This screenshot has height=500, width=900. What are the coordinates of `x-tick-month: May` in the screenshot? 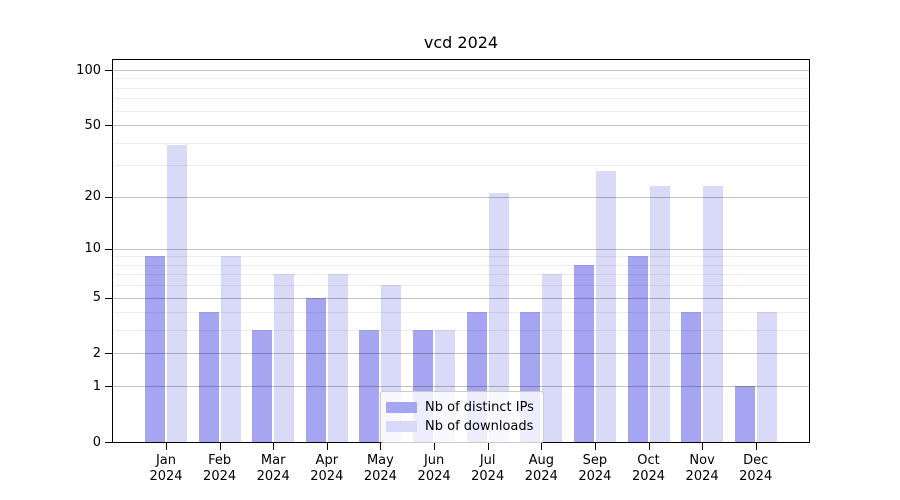 It's located at (380, 460).